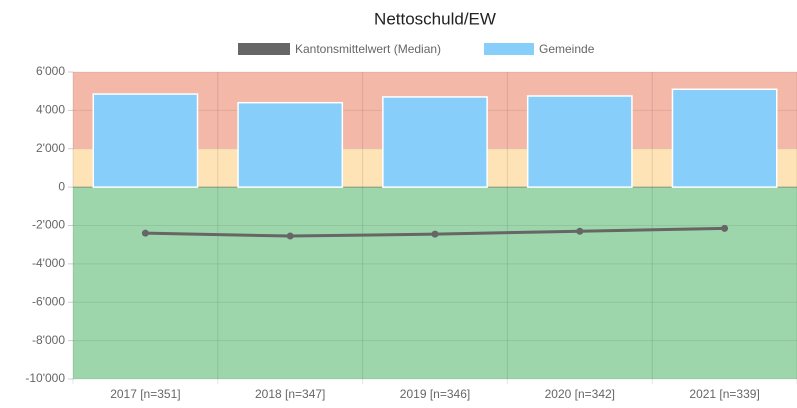  What do you see at coordinates (567, 49) in the screenshot?
I see `legend-label: Gemeinde` at bounding box center [567, 49].